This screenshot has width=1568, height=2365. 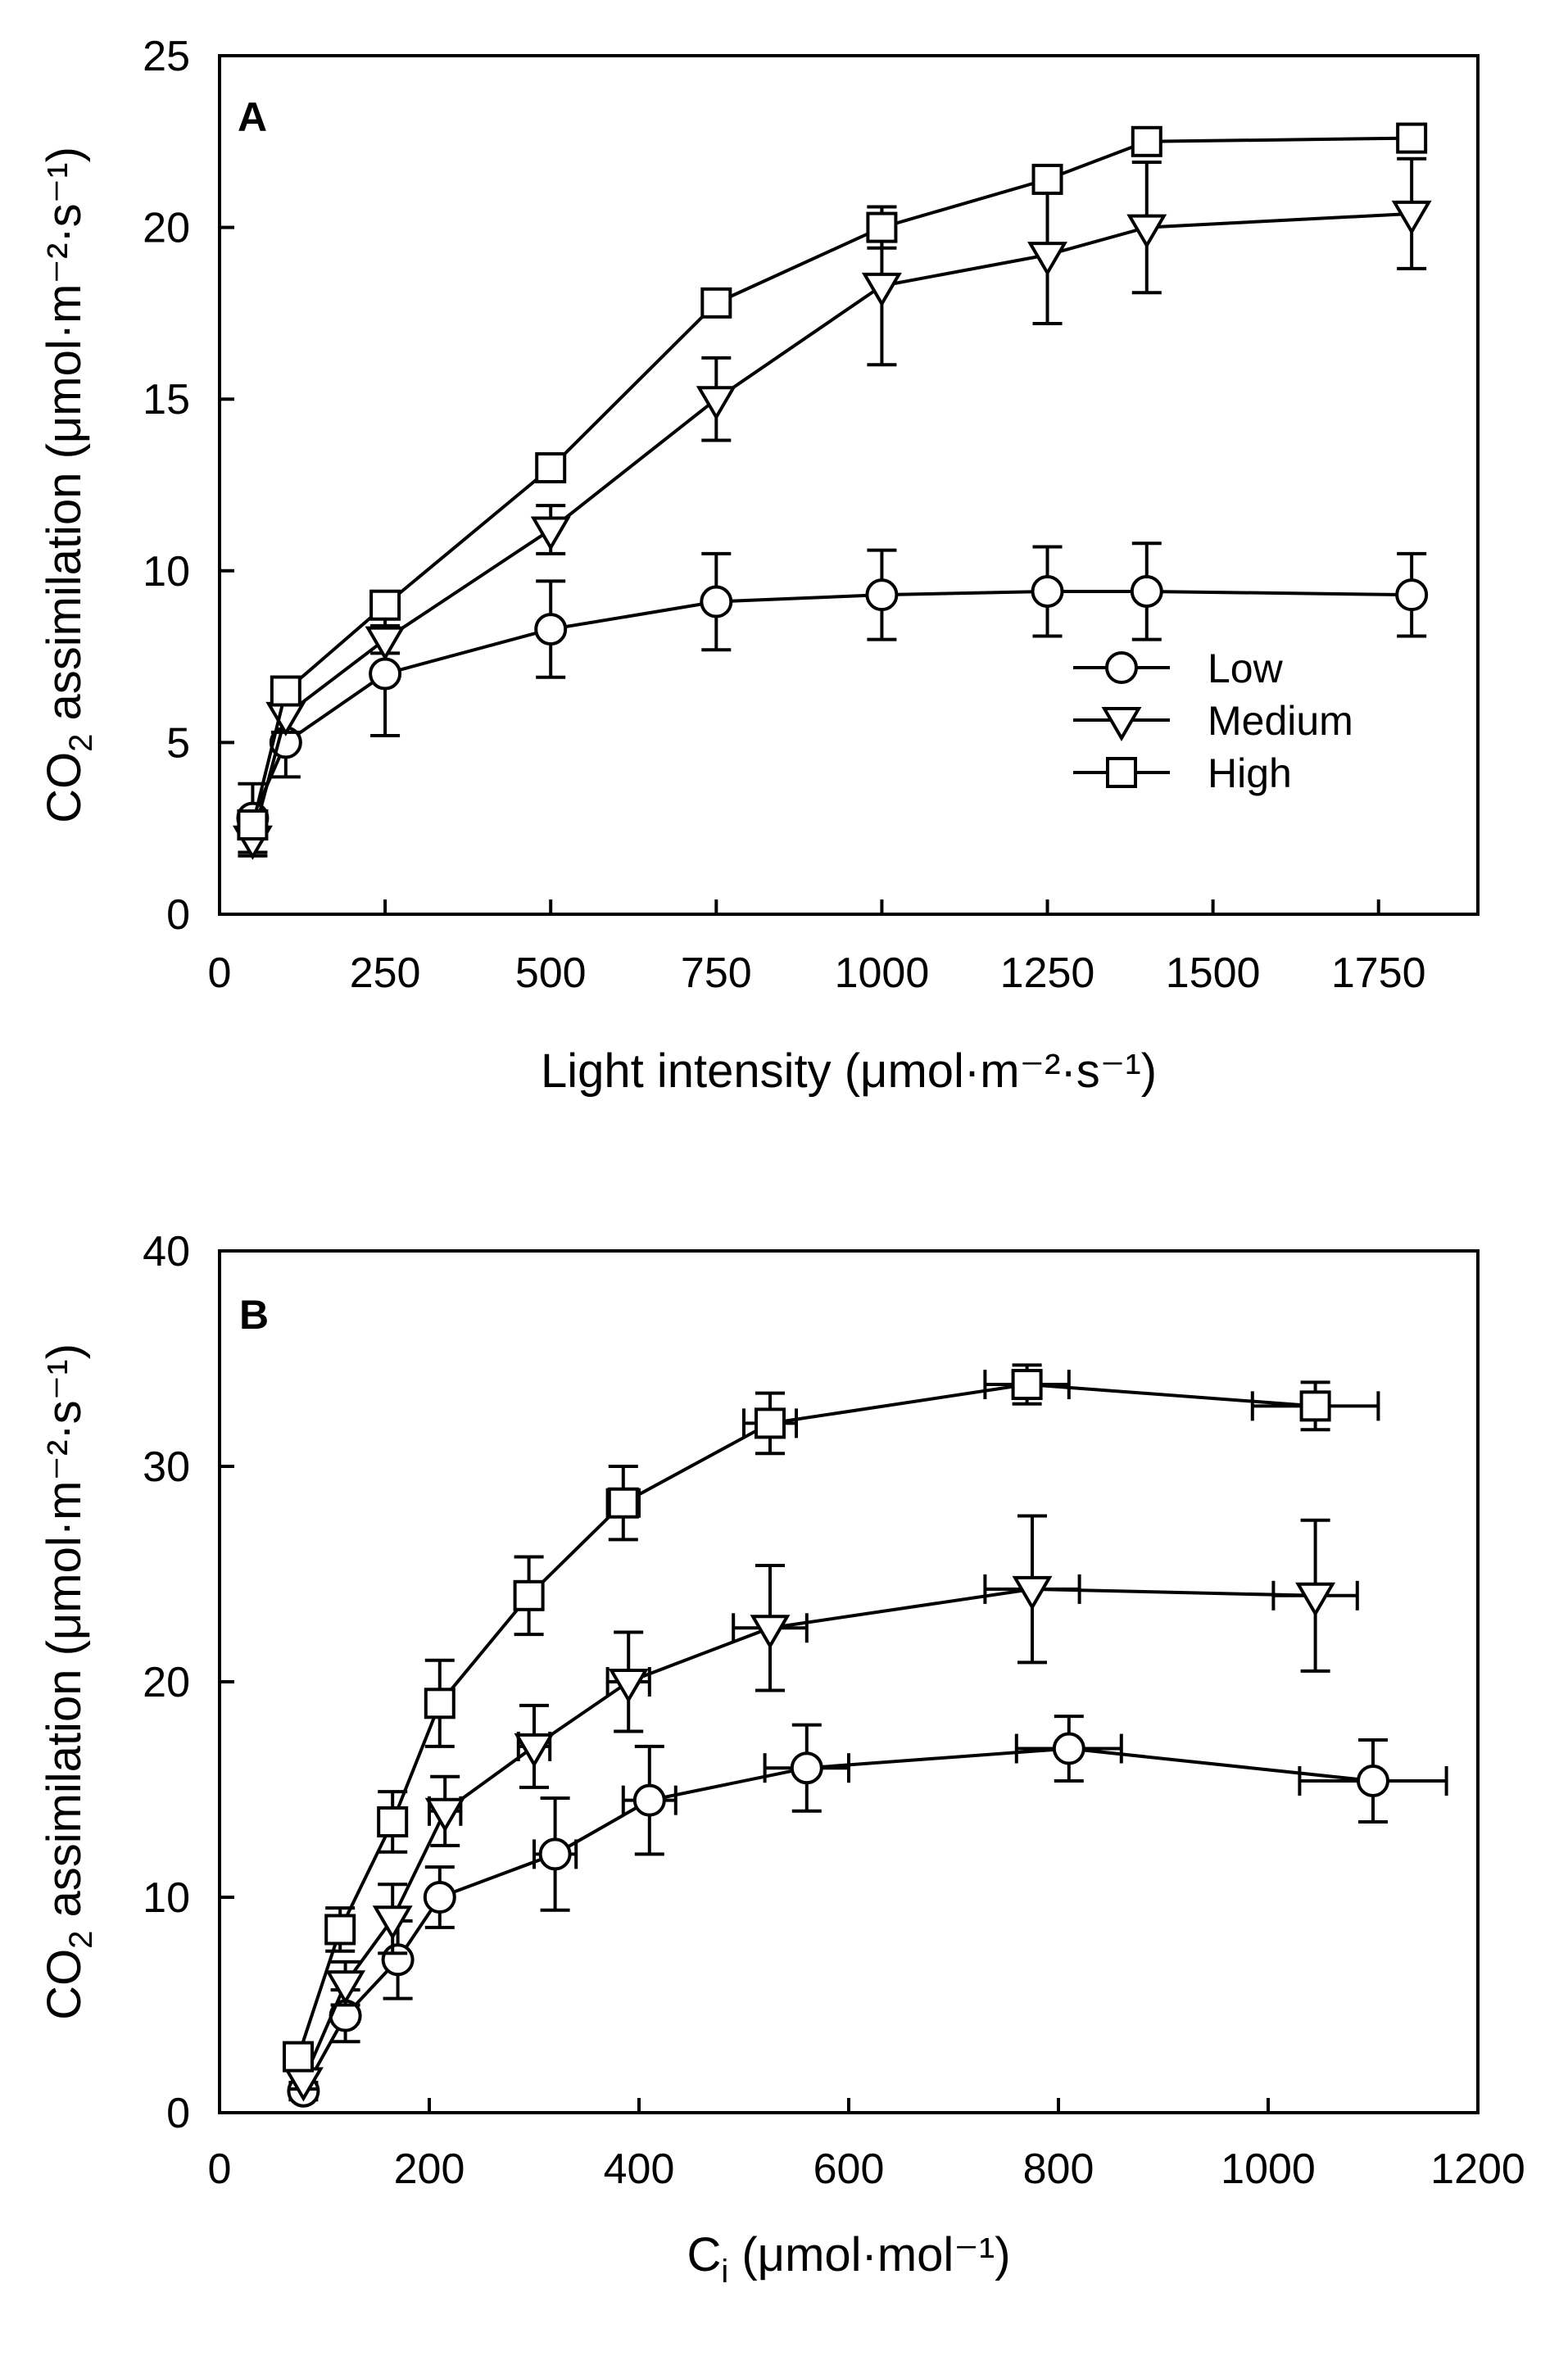 What do you see at coordinates (1182, 773) in the screenshot?
I see `legend-entry-high: High` at bounding box center [1182, 773].